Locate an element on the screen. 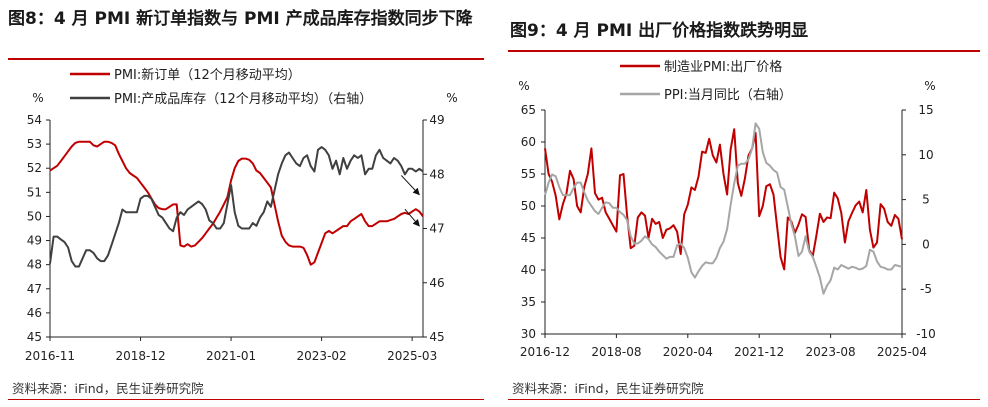 The image size is (988, 407). legend-label-1: 制造业PMI:出厂价格 is located at coordinates (723, 67).